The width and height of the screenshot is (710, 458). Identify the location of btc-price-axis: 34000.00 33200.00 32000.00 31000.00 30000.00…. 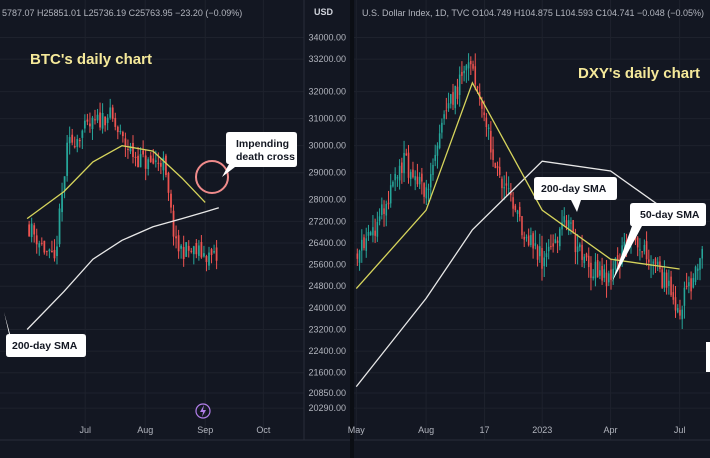
(327, 223).